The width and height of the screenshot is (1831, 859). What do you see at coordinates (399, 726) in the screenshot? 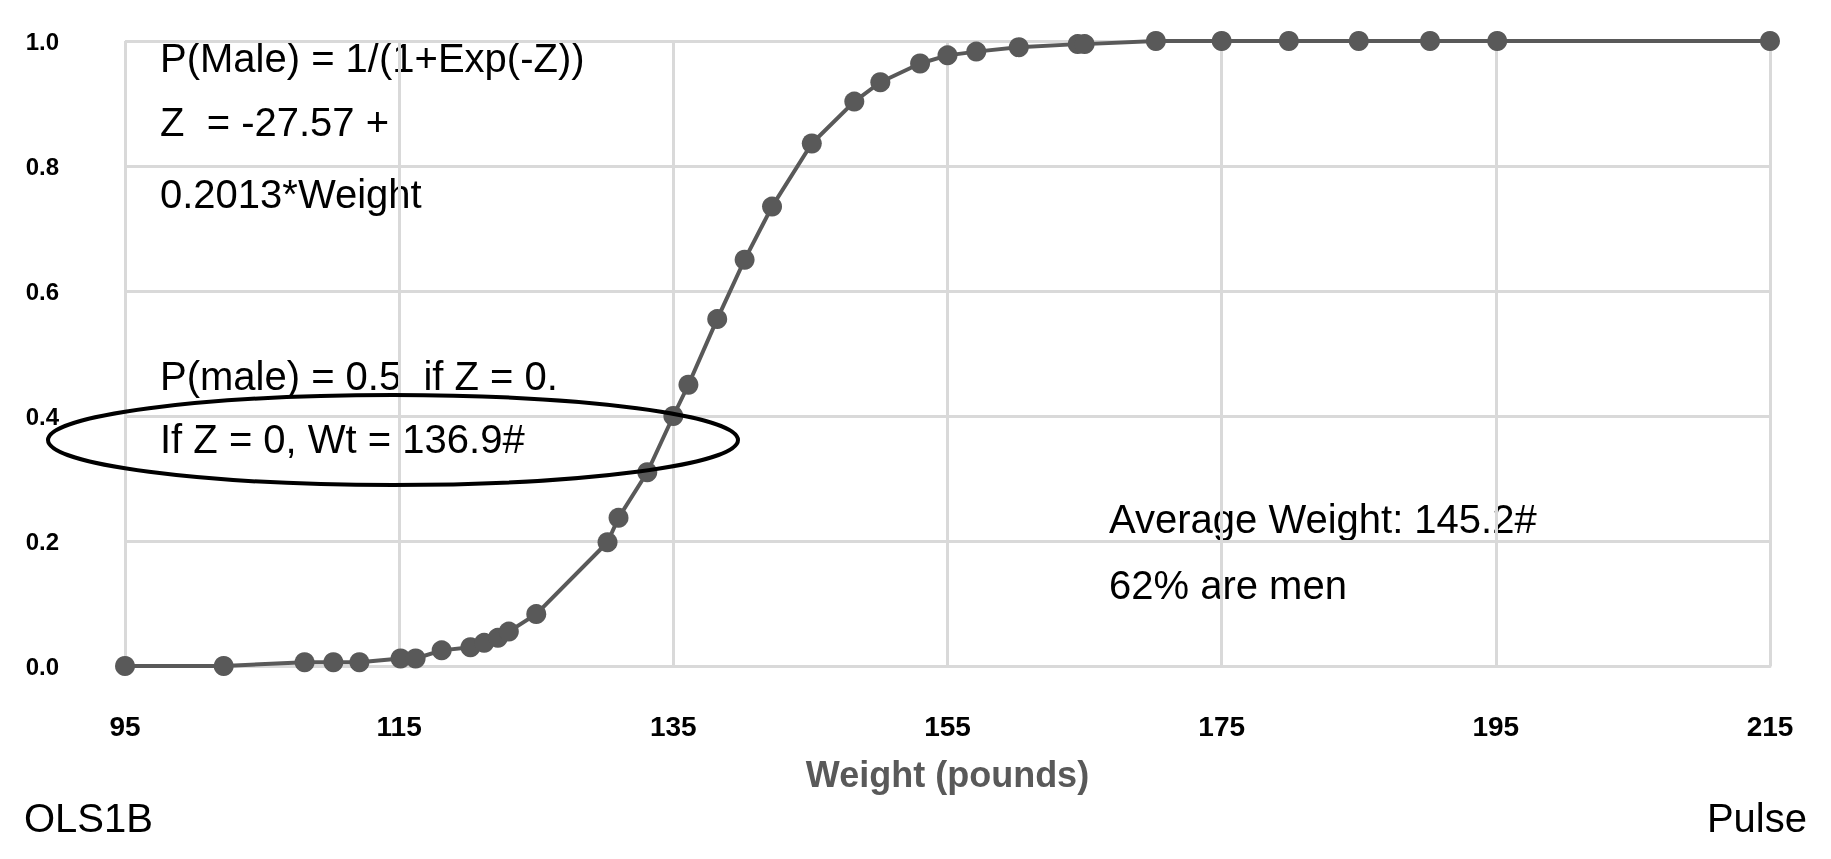
I see `x-tick-label: 115` at bounding box center [399, 726].